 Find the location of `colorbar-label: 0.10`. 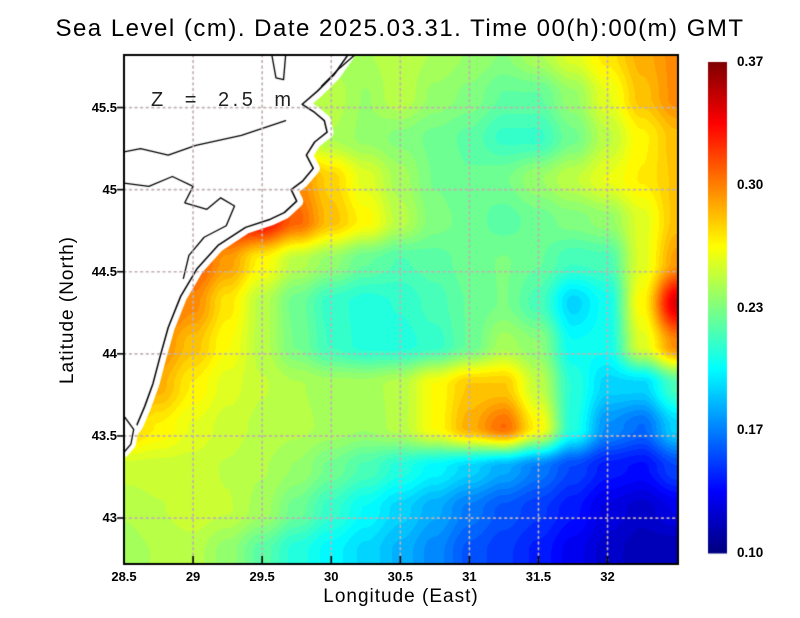

colorbar-label: 0.10 is located at coordinates (750, 552).